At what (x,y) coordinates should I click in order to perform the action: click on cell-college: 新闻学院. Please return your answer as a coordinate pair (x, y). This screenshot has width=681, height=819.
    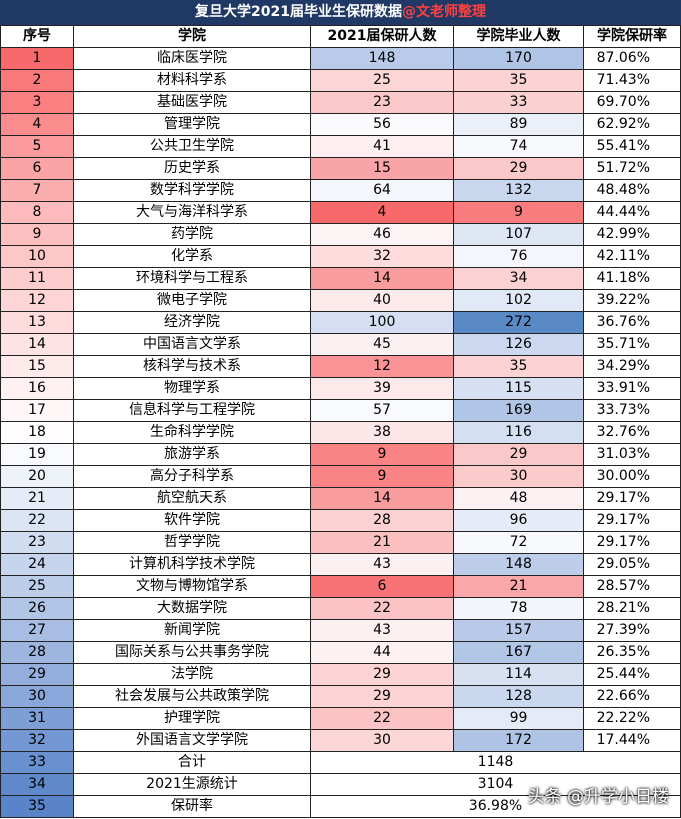
    Looking at the image, I should click on (192, 630).